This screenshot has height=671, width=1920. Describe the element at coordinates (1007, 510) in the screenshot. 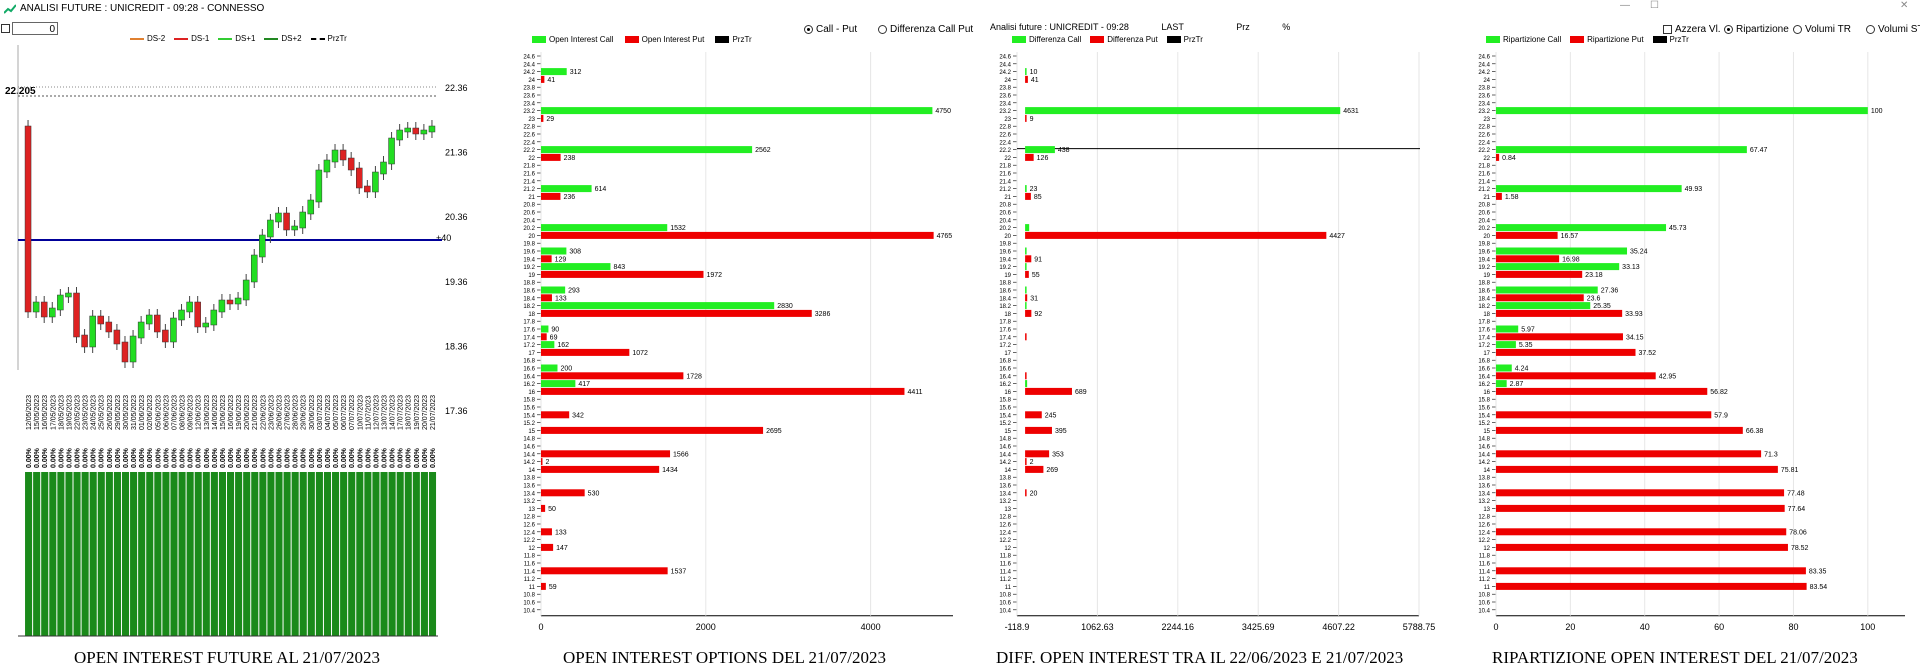

I see `strike-label: 13` at that location.